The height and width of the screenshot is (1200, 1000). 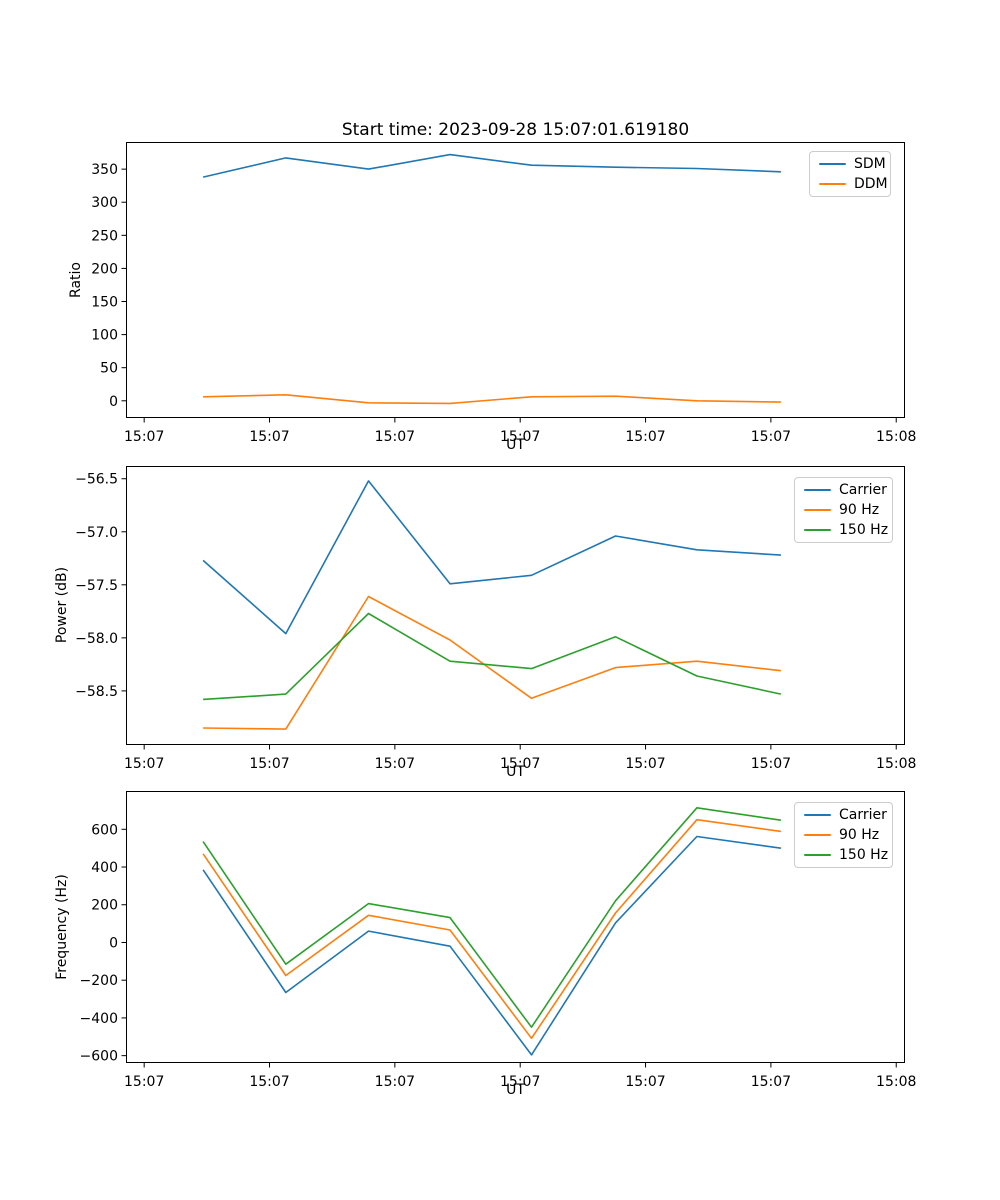 I want to click on y-tick-label: 250, so click(x=104, y=236).